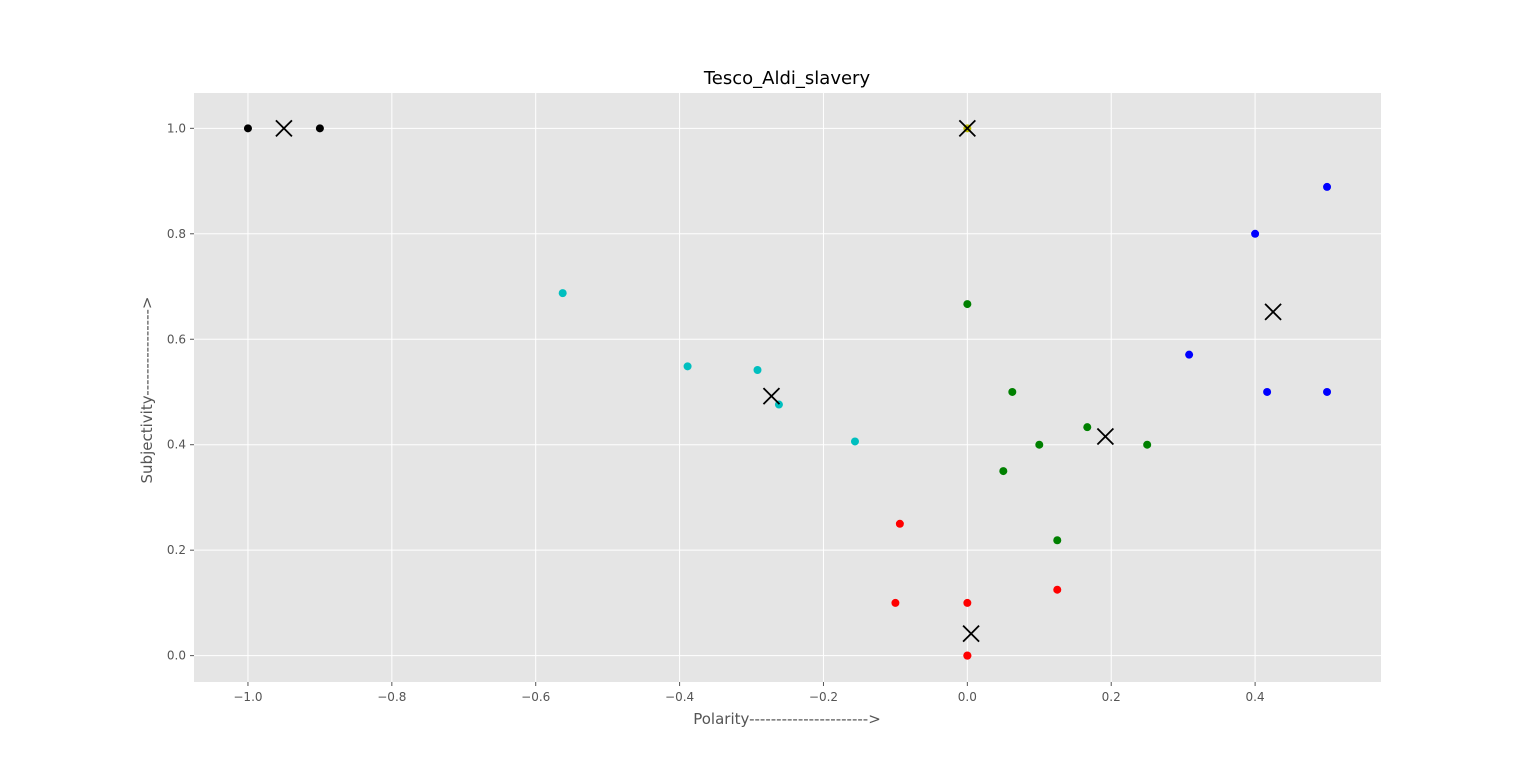 The height and width of the screenshot is (767, 1536). What do you see at coordinates (679, 697) in the screenshot?
I see `x-tick-label: −0.4` at bounding box center [679, 697].